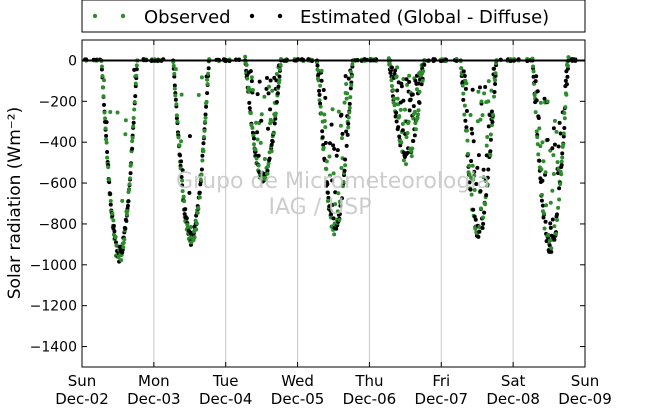 The image size is (650, 409). Describe the element at coordinates (297, 381) in the screenshot. I see `x-tick-label-day: Wed` at that location.